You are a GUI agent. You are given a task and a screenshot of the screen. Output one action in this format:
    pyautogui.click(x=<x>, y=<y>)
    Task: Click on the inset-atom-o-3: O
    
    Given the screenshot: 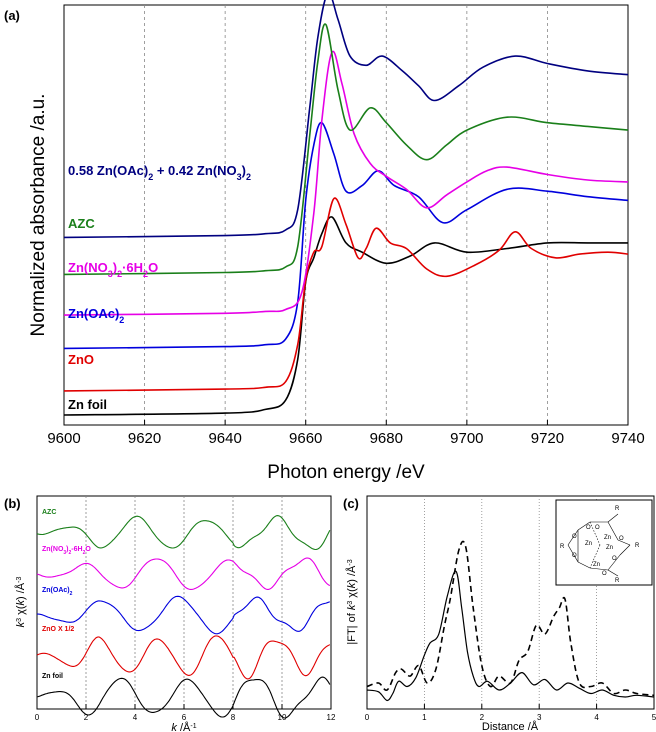 What is the action you would take?
    pyautogui.click(x=574, y=537)
    